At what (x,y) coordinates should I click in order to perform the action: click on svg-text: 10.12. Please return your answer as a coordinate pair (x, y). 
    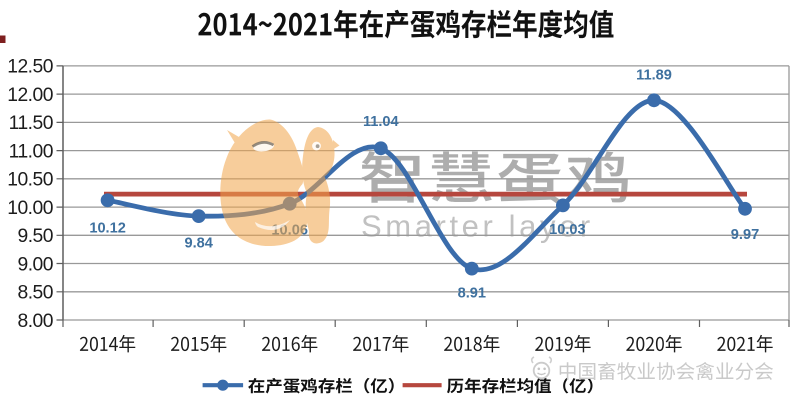
    Looking at the image, I should click on (107, 228).